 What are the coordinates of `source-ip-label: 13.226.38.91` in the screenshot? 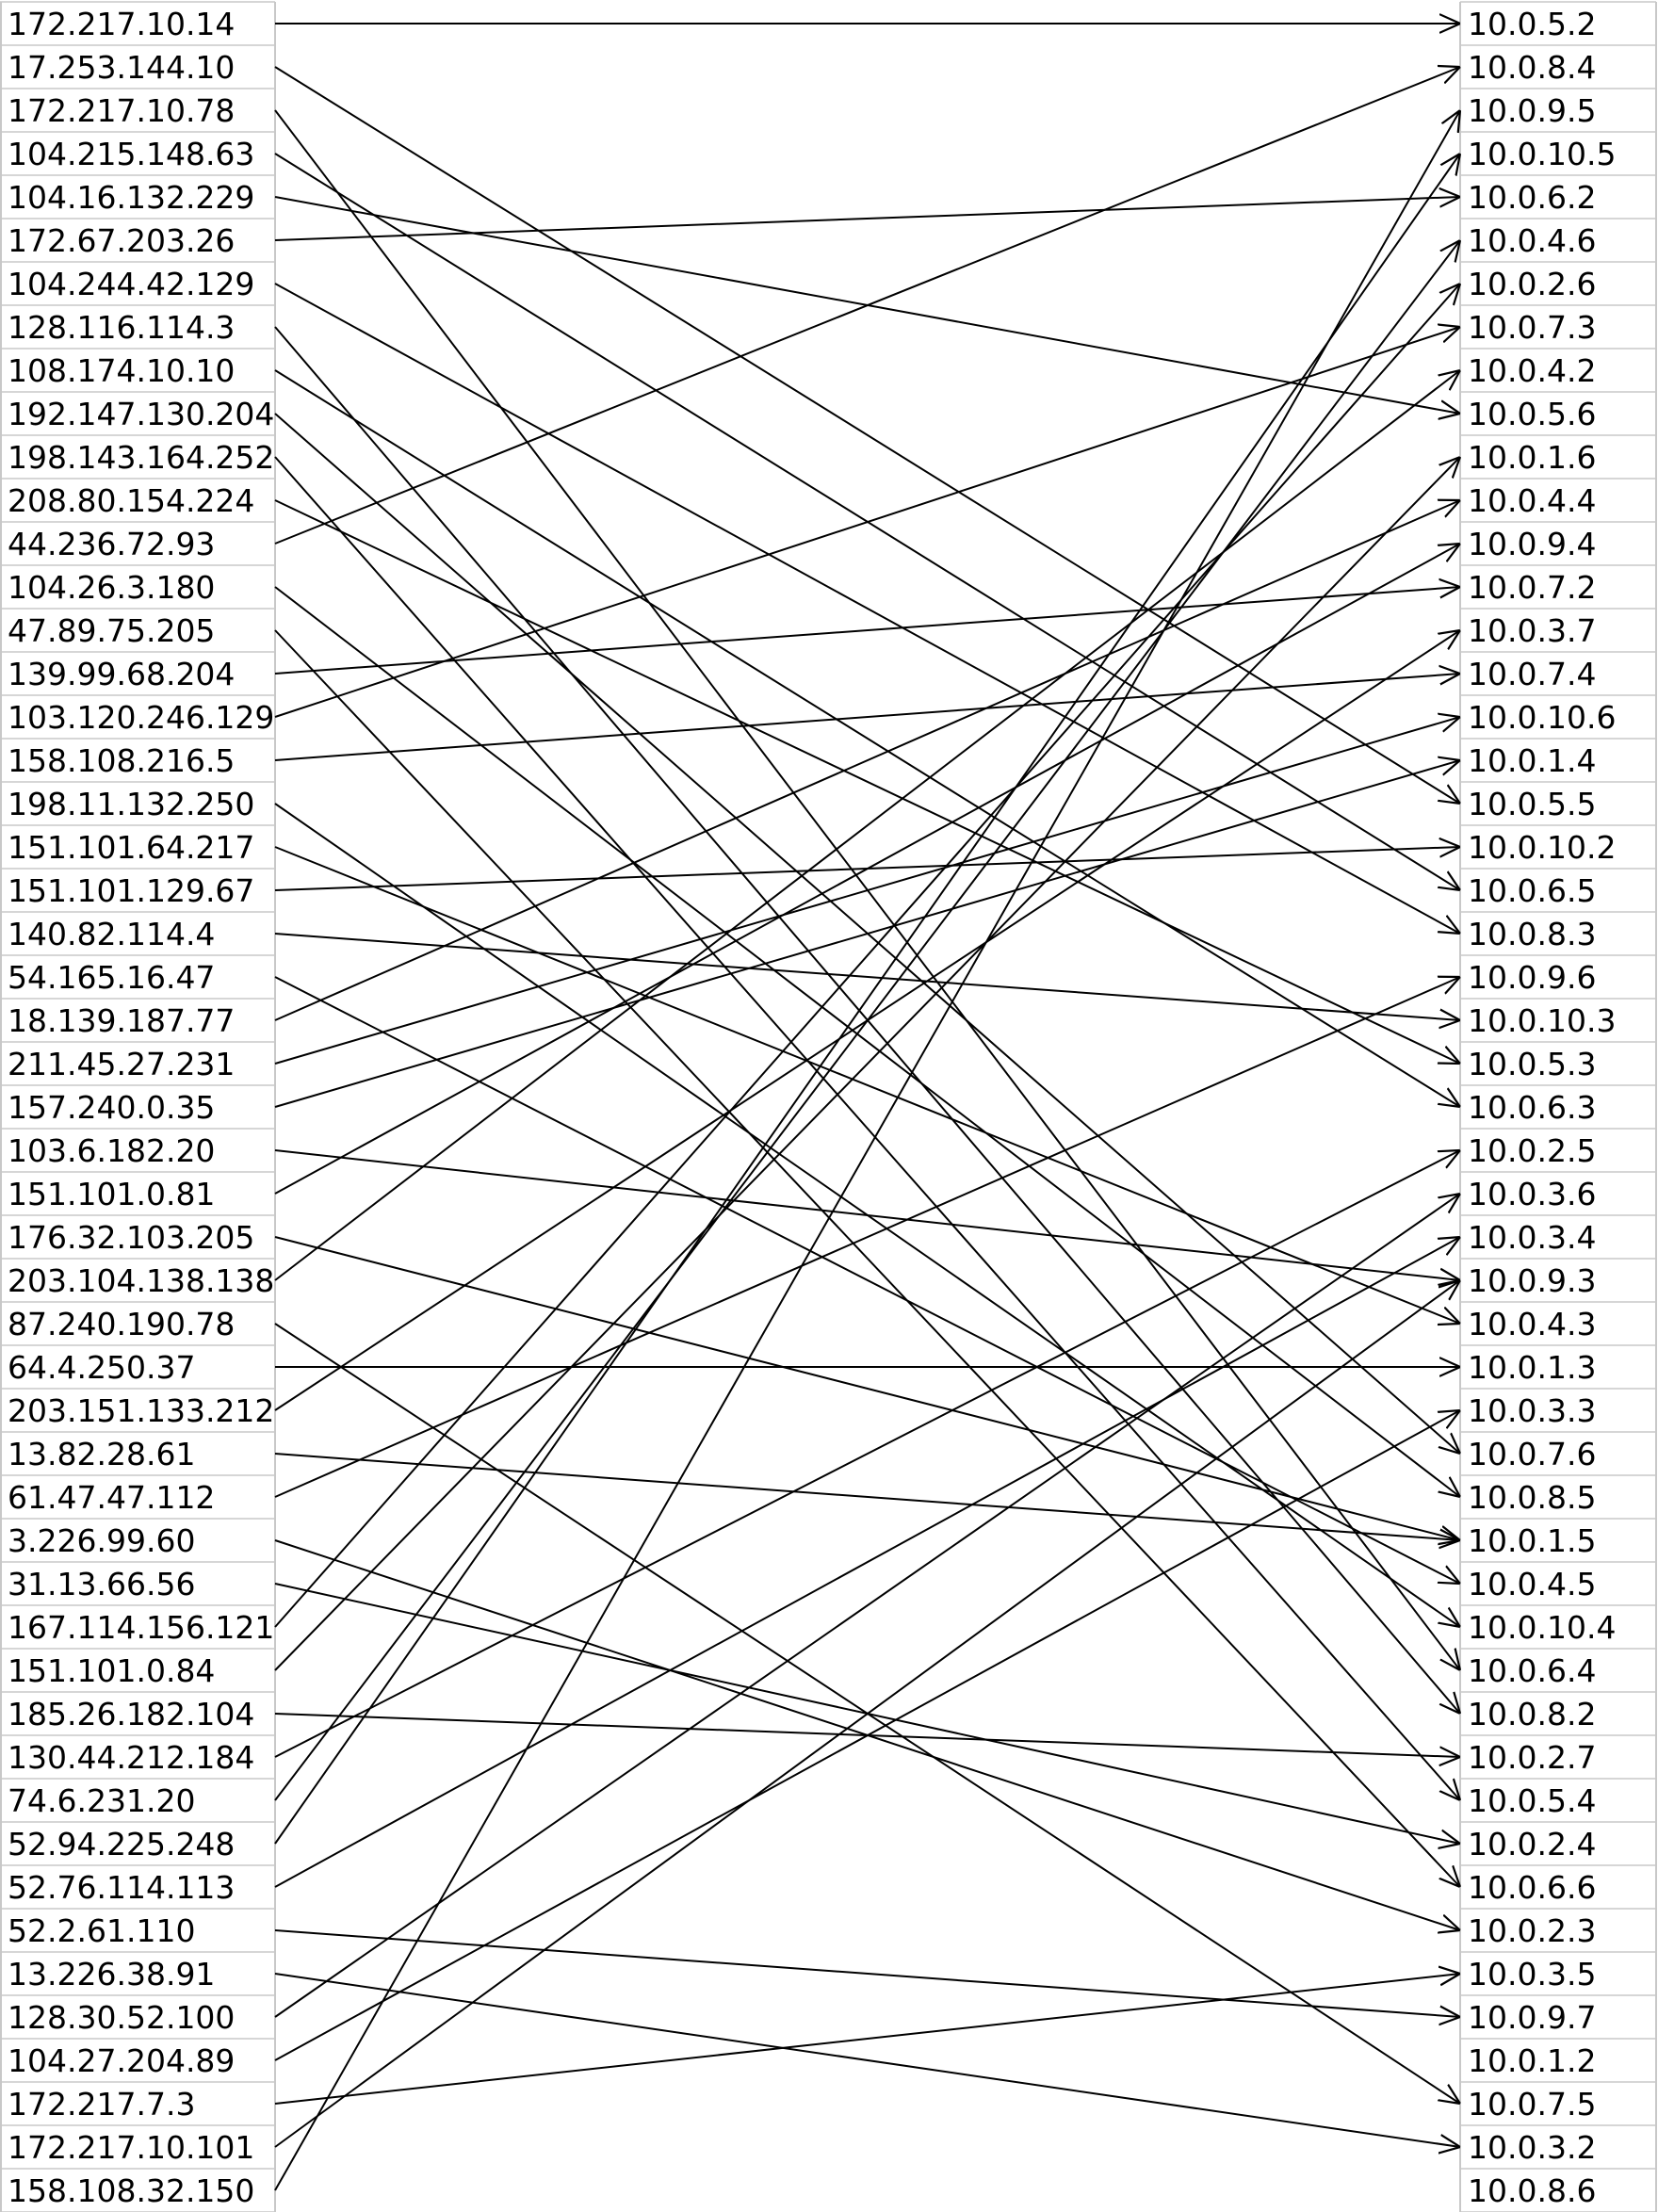 It's located at (111, 1974).